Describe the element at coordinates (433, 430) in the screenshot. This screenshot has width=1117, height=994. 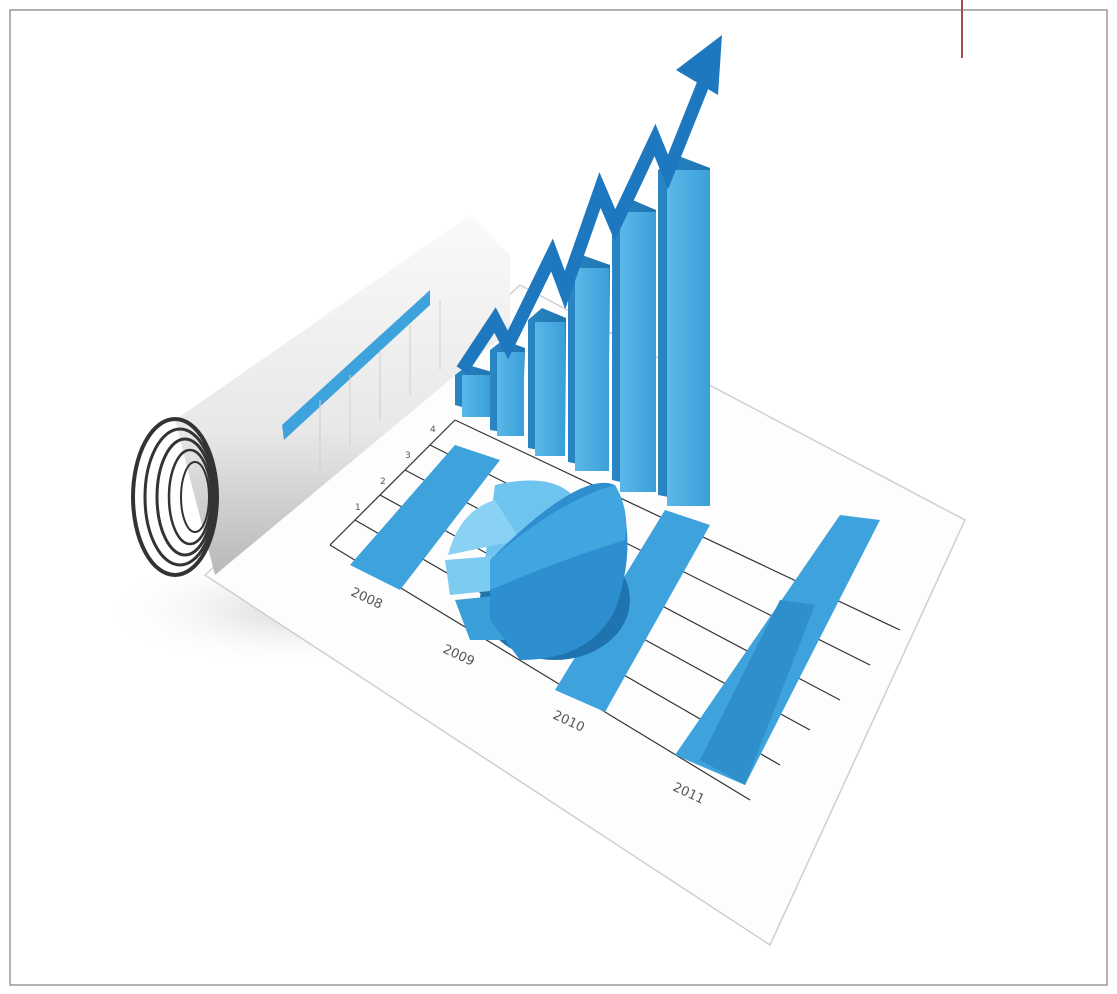
I see `axis-label: 4` at that location.